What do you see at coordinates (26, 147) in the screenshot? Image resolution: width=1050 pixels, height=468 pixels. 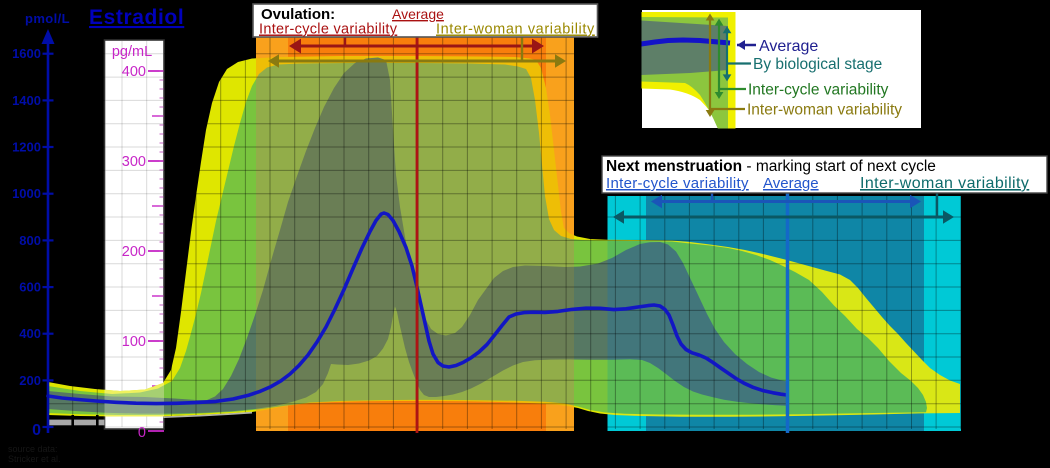 I see `svg-text: 1200` at bounding box center [26, 147].